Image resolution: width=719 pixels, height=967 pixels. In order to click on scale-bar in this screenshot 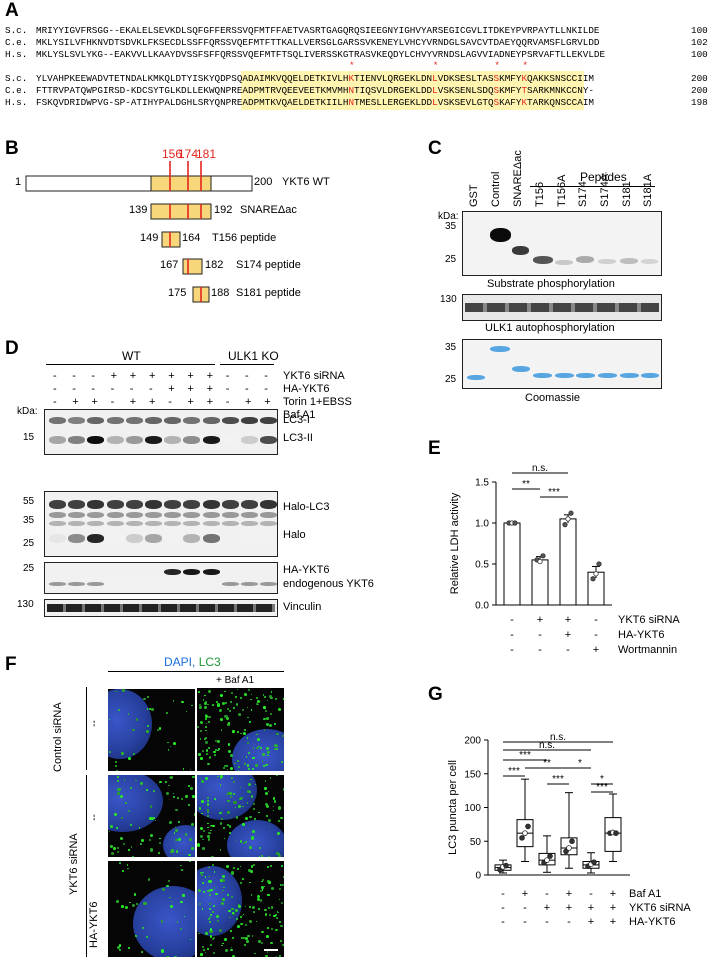, I will do `click(271, 950)`.